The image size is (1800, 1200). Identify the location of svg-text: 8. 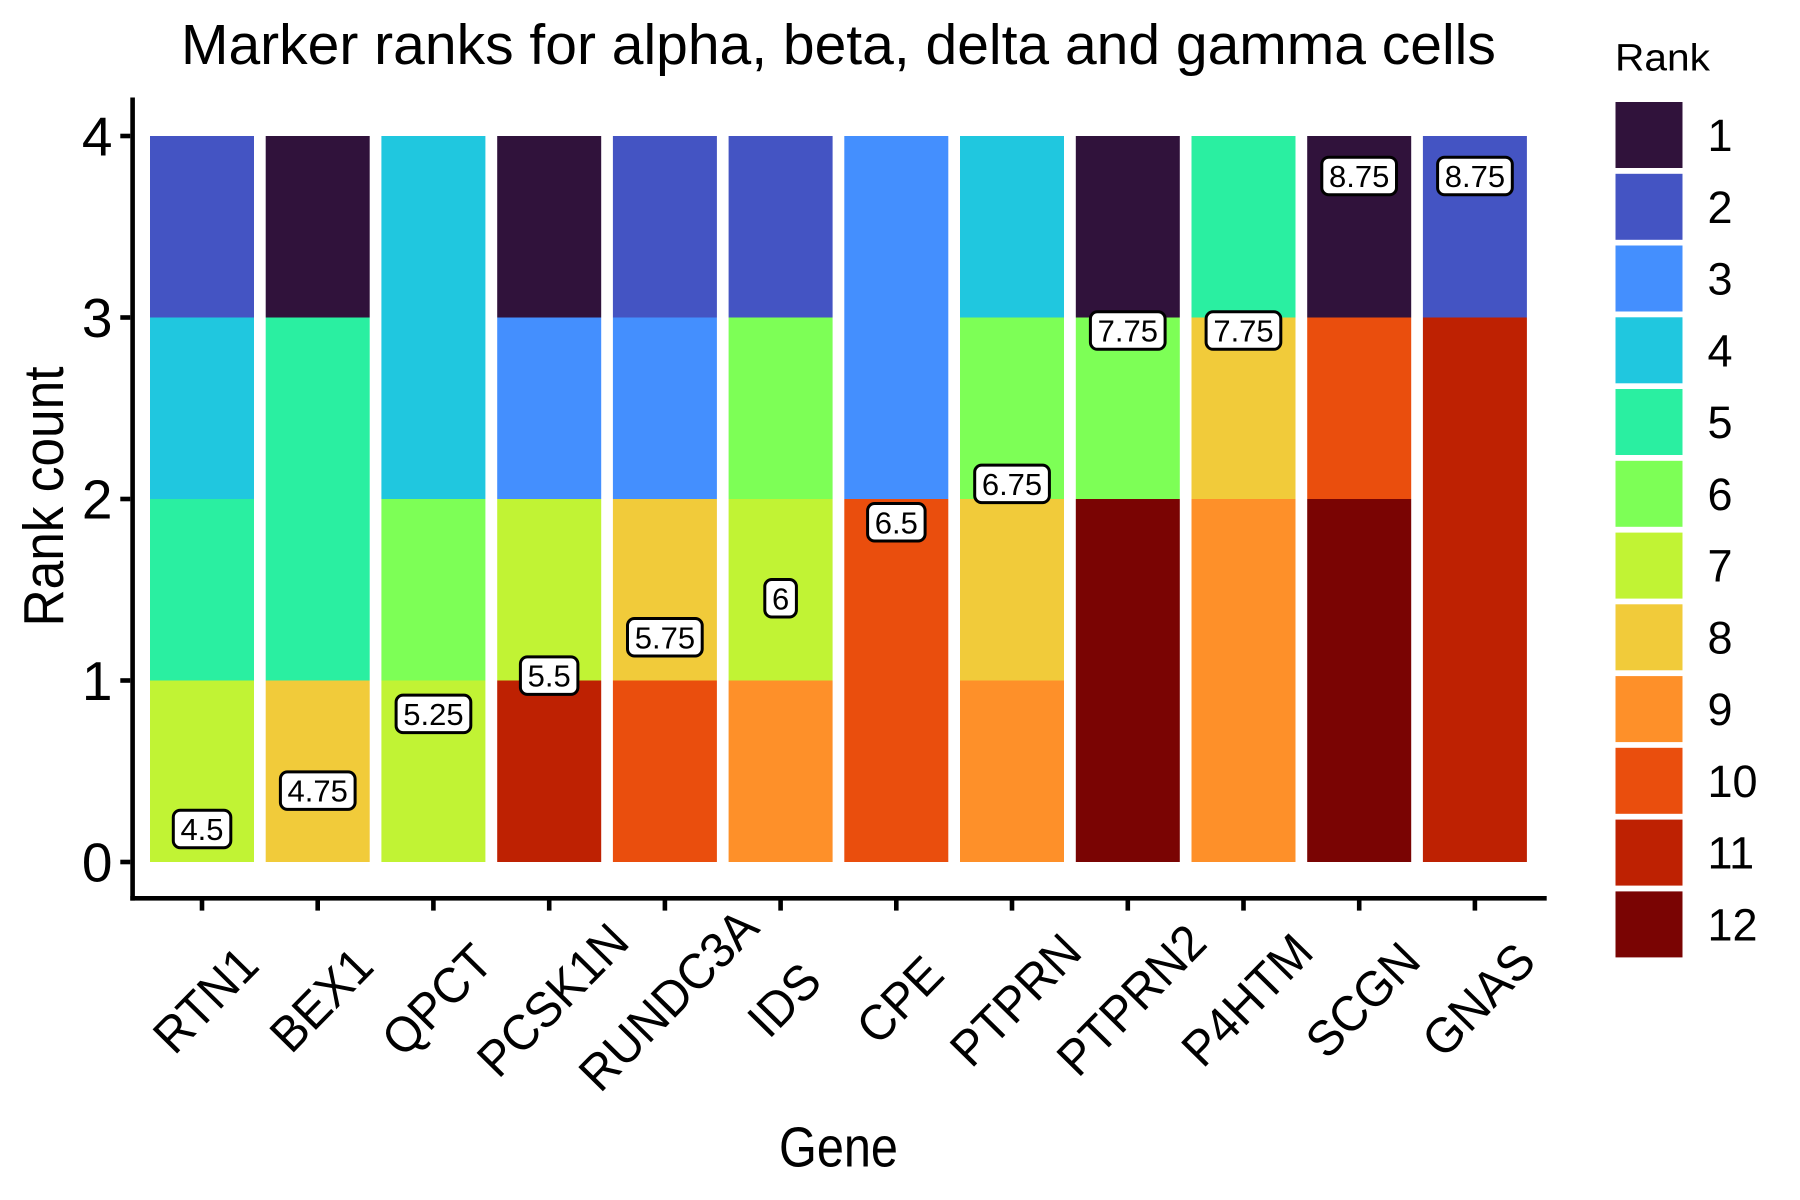
(1720, 637).